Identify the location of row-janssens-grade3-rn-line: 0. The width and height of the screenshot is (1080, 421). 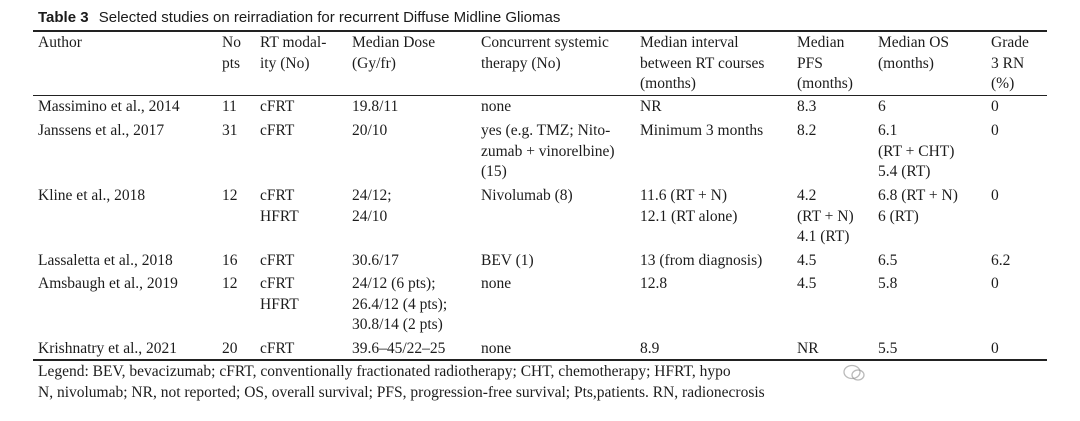
(995, 130).